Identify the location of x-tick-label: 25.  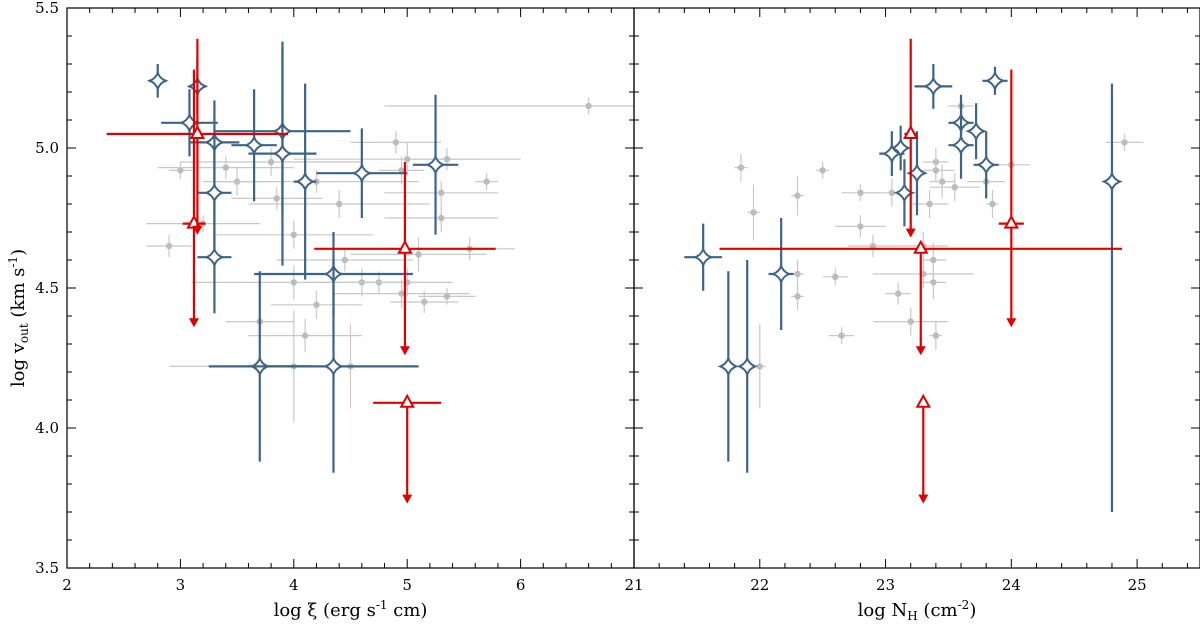
(1137, 585).